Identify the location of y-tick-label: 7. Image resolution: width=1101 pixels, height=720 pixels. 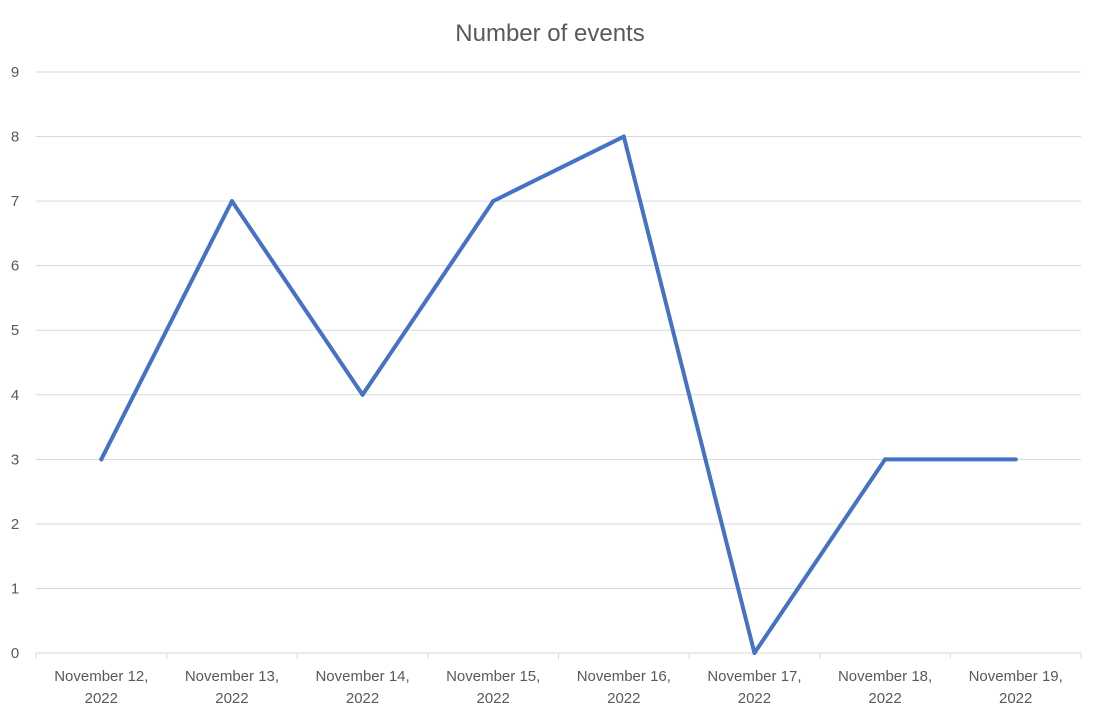
(15, 201).